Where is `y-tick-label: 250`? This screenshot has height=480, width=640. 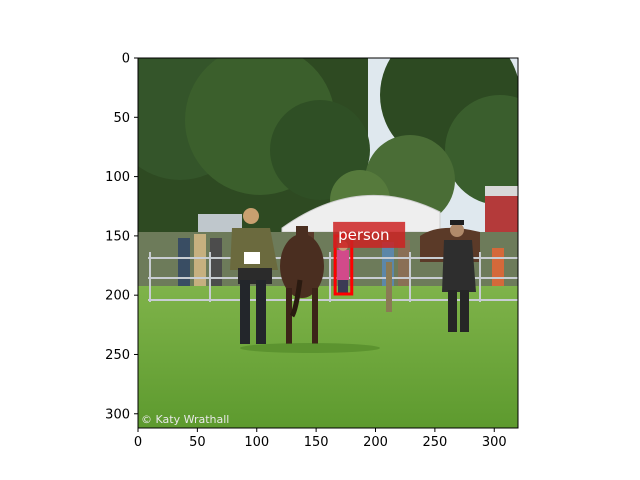 y-tick-label: 250 is located at coordinates (117, 355).